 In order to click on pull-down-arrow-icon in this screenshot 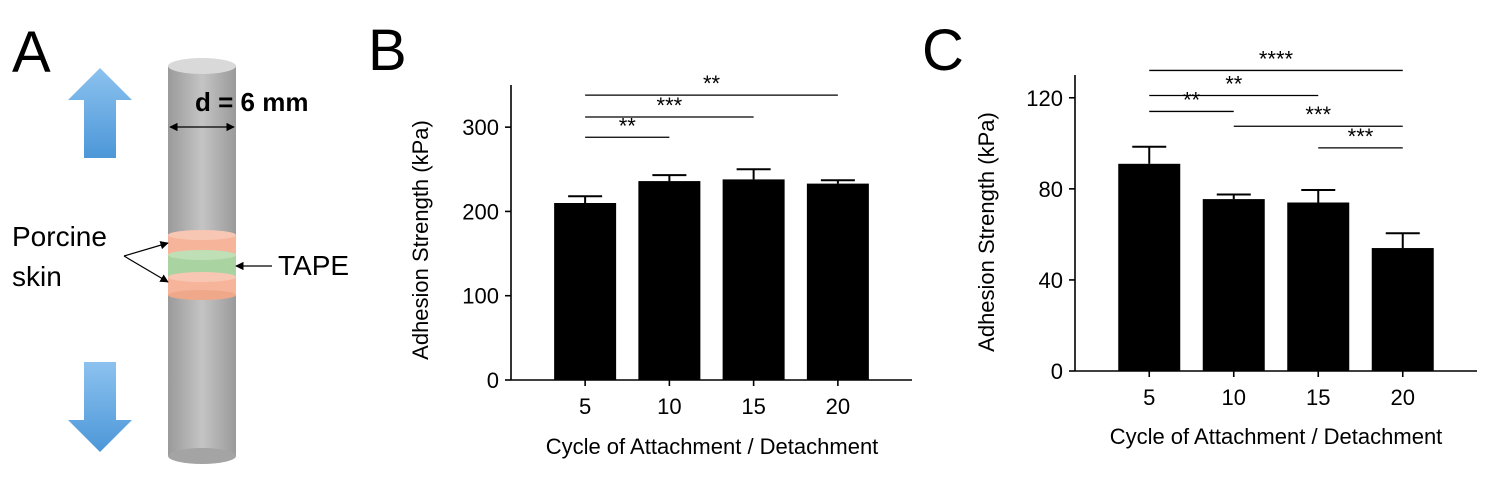, I will do `click(100, 407)`.